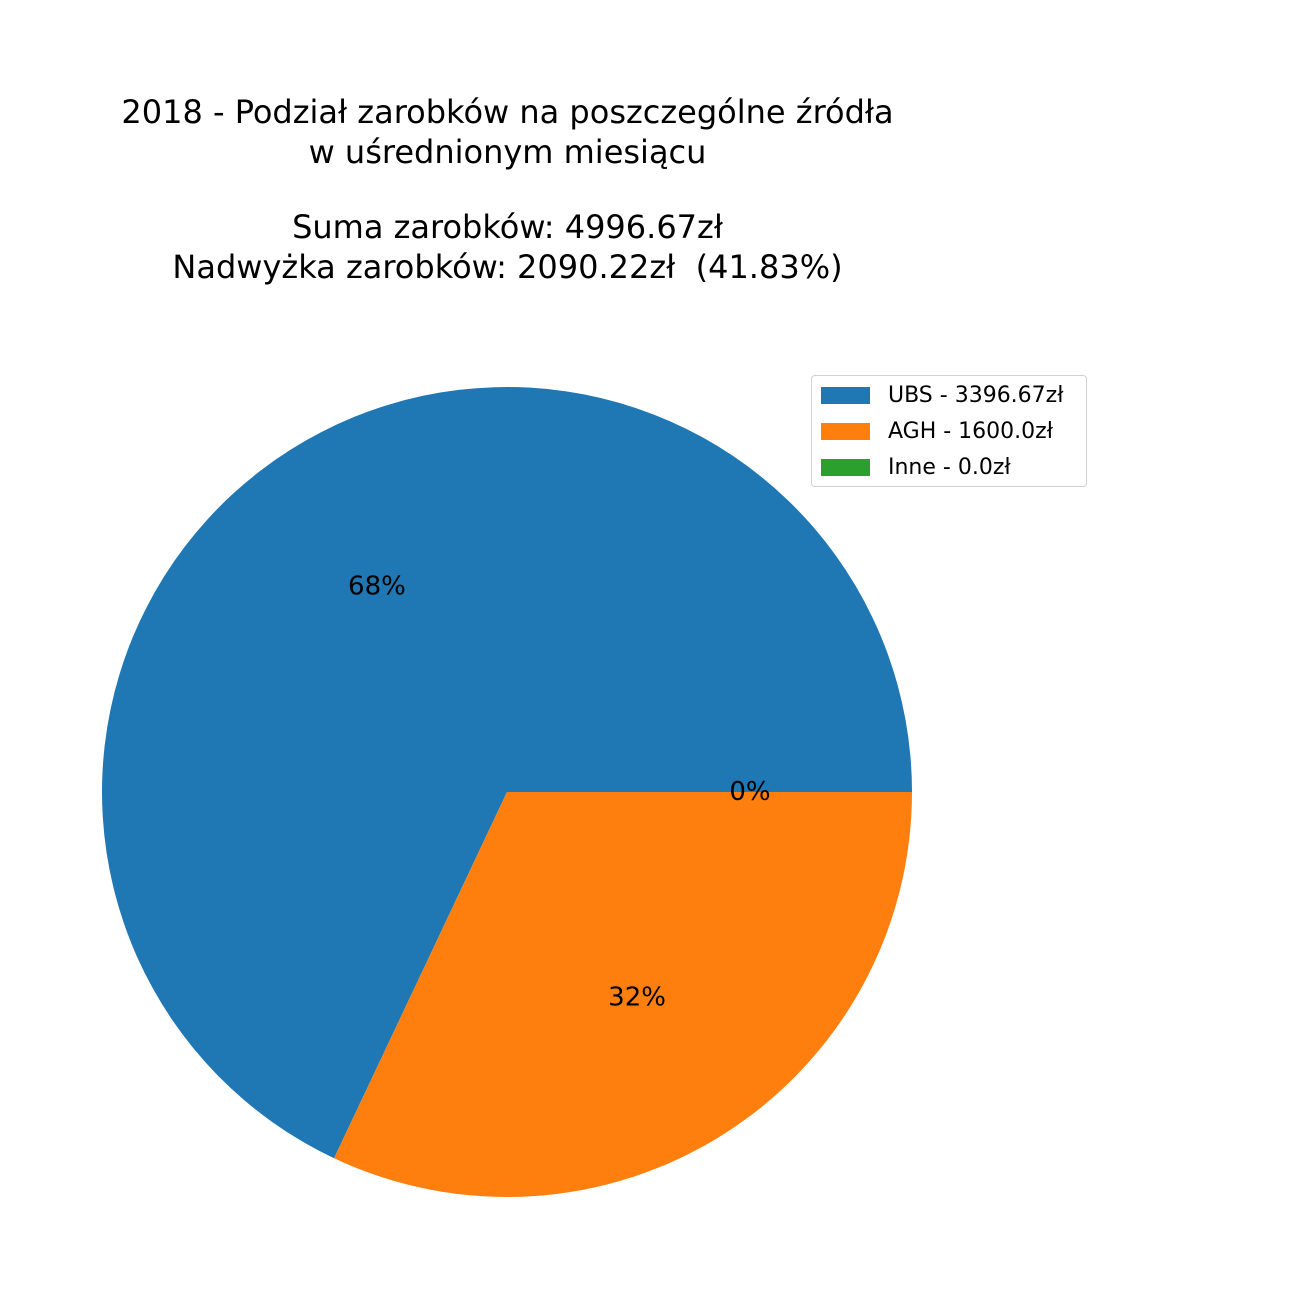 This screenshot has width=1300, height=1300. What do you see at coordinates (507, 227) in the screenshot?
I see `chart-title-line-3: Suma zarobków: 4996.67zł` at bounding box center [507, 227].